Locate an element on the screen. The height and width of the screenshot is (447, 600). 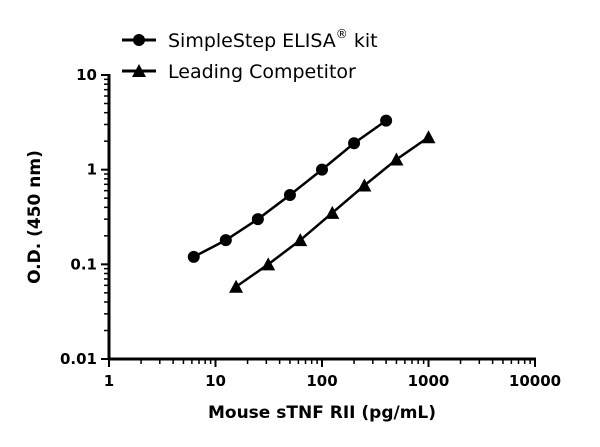
x-tick-label: 10000 is located at coordinates (535, 381).